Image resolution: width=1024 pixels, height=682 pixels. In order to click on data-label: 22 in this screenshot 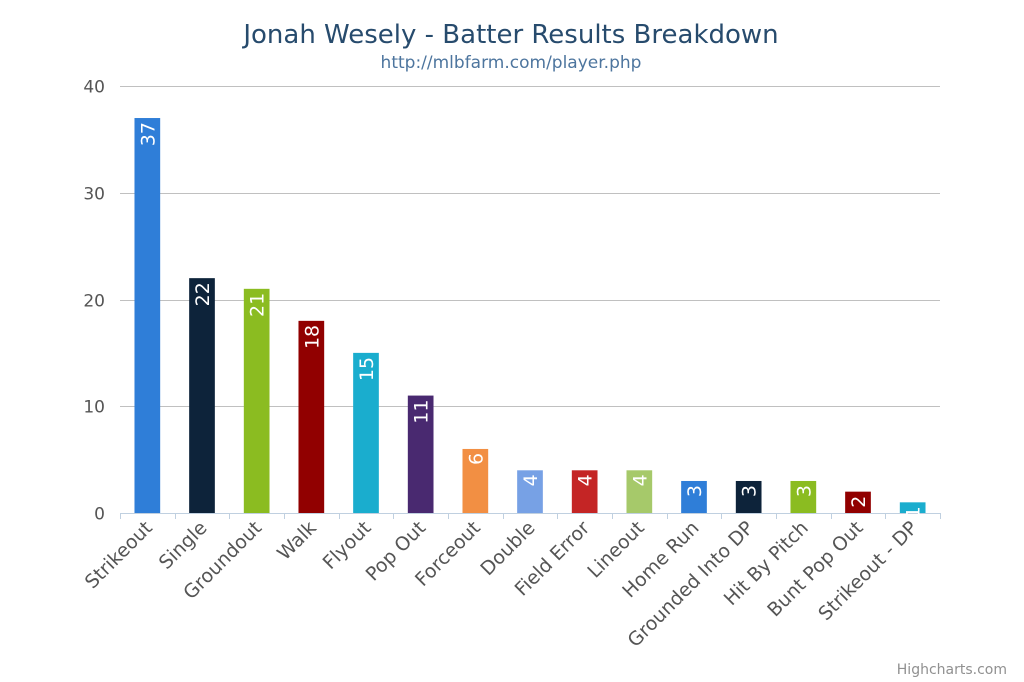, I will do `click(203, 294)`.